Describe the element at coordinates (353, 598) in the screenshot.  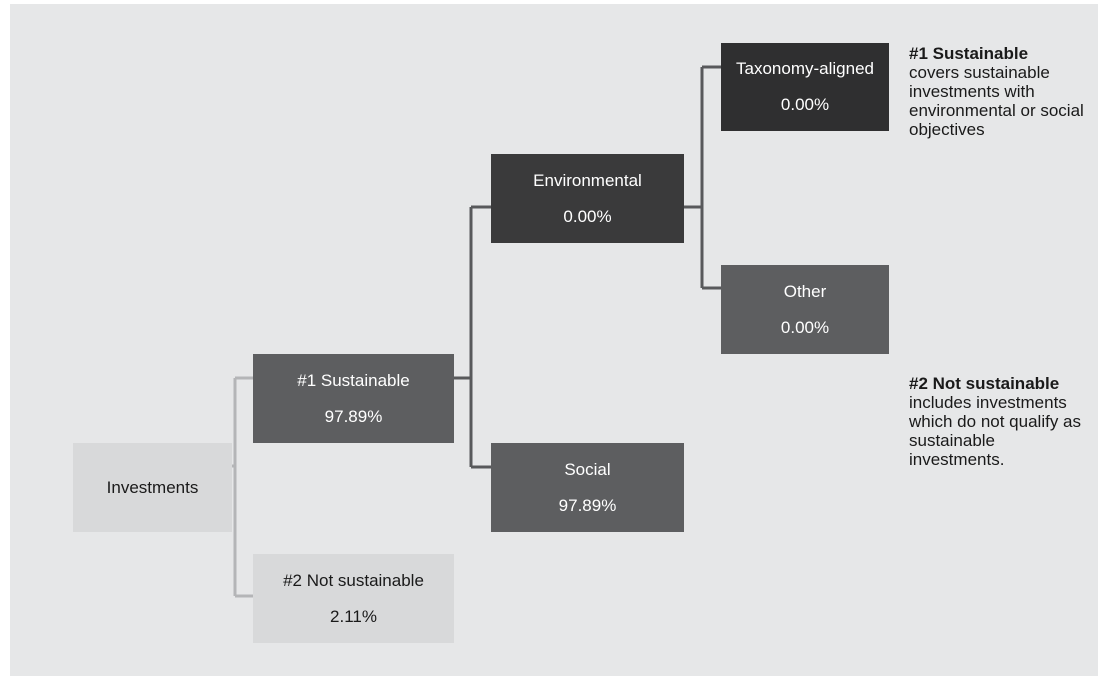
I see `node-not-sustainable: #2 Not sustainable 2.11%` at that location.